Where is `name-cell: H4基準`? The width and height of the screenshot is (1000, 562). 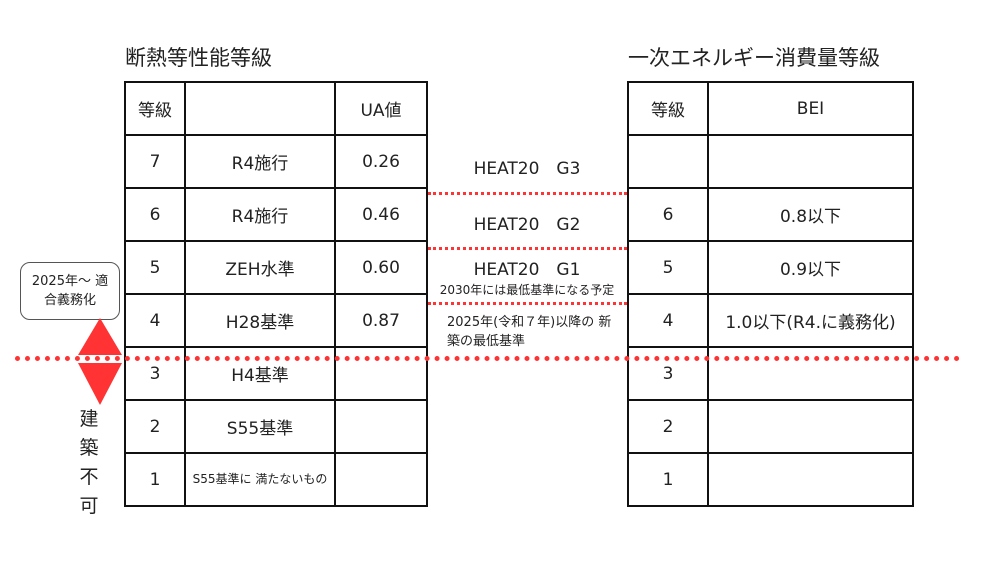 name-cell: H4基準 is located at coordinates (260, 373).